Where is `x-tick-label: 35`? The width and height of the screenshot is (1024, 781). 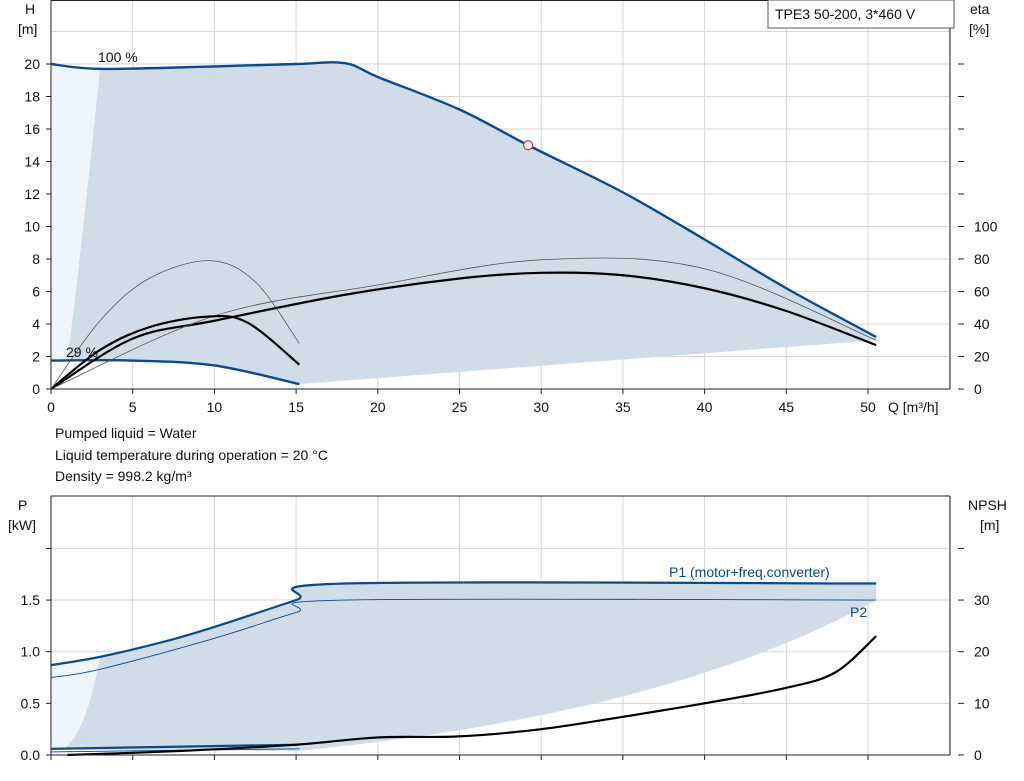 x-tick-label: 35 is located at coordinates (623, 407).